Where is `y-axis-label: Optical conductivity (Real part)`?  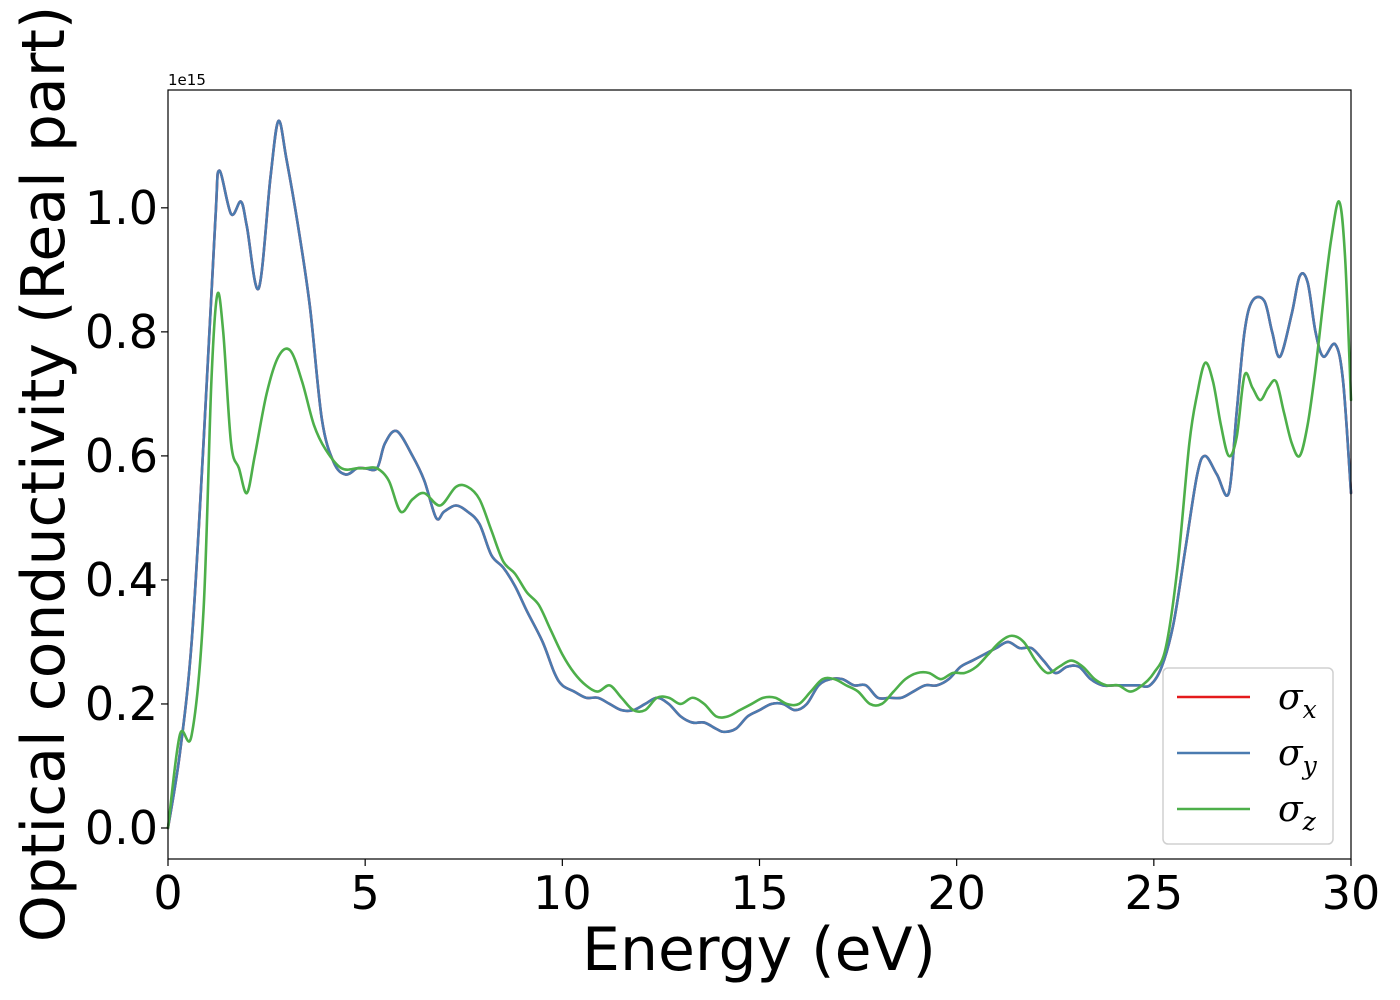
y-axis-label: Optical conductivity (Real part) is located at coordinates (44, 474).